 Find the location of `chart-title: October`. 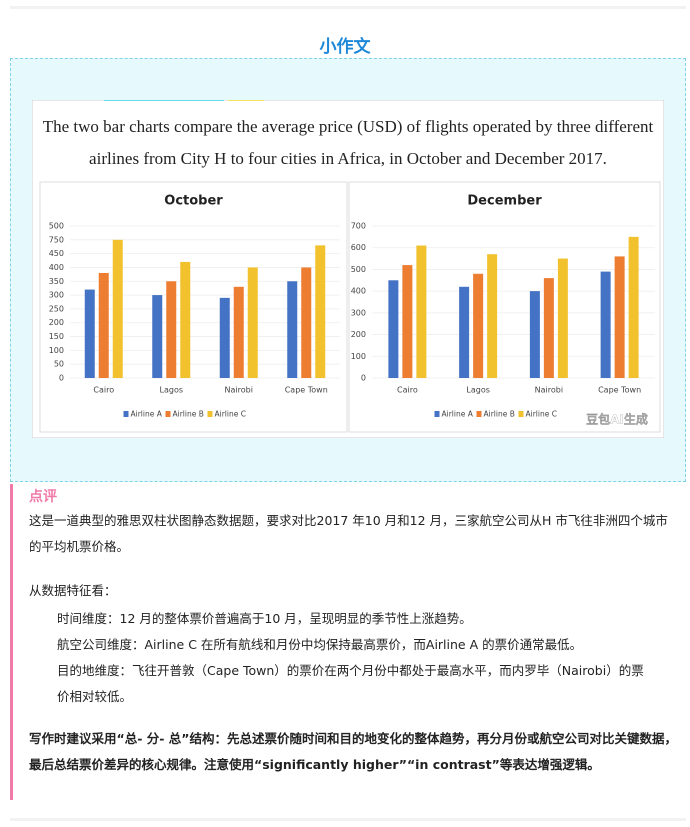

chart-title: October is located at coordinates (193, 201).